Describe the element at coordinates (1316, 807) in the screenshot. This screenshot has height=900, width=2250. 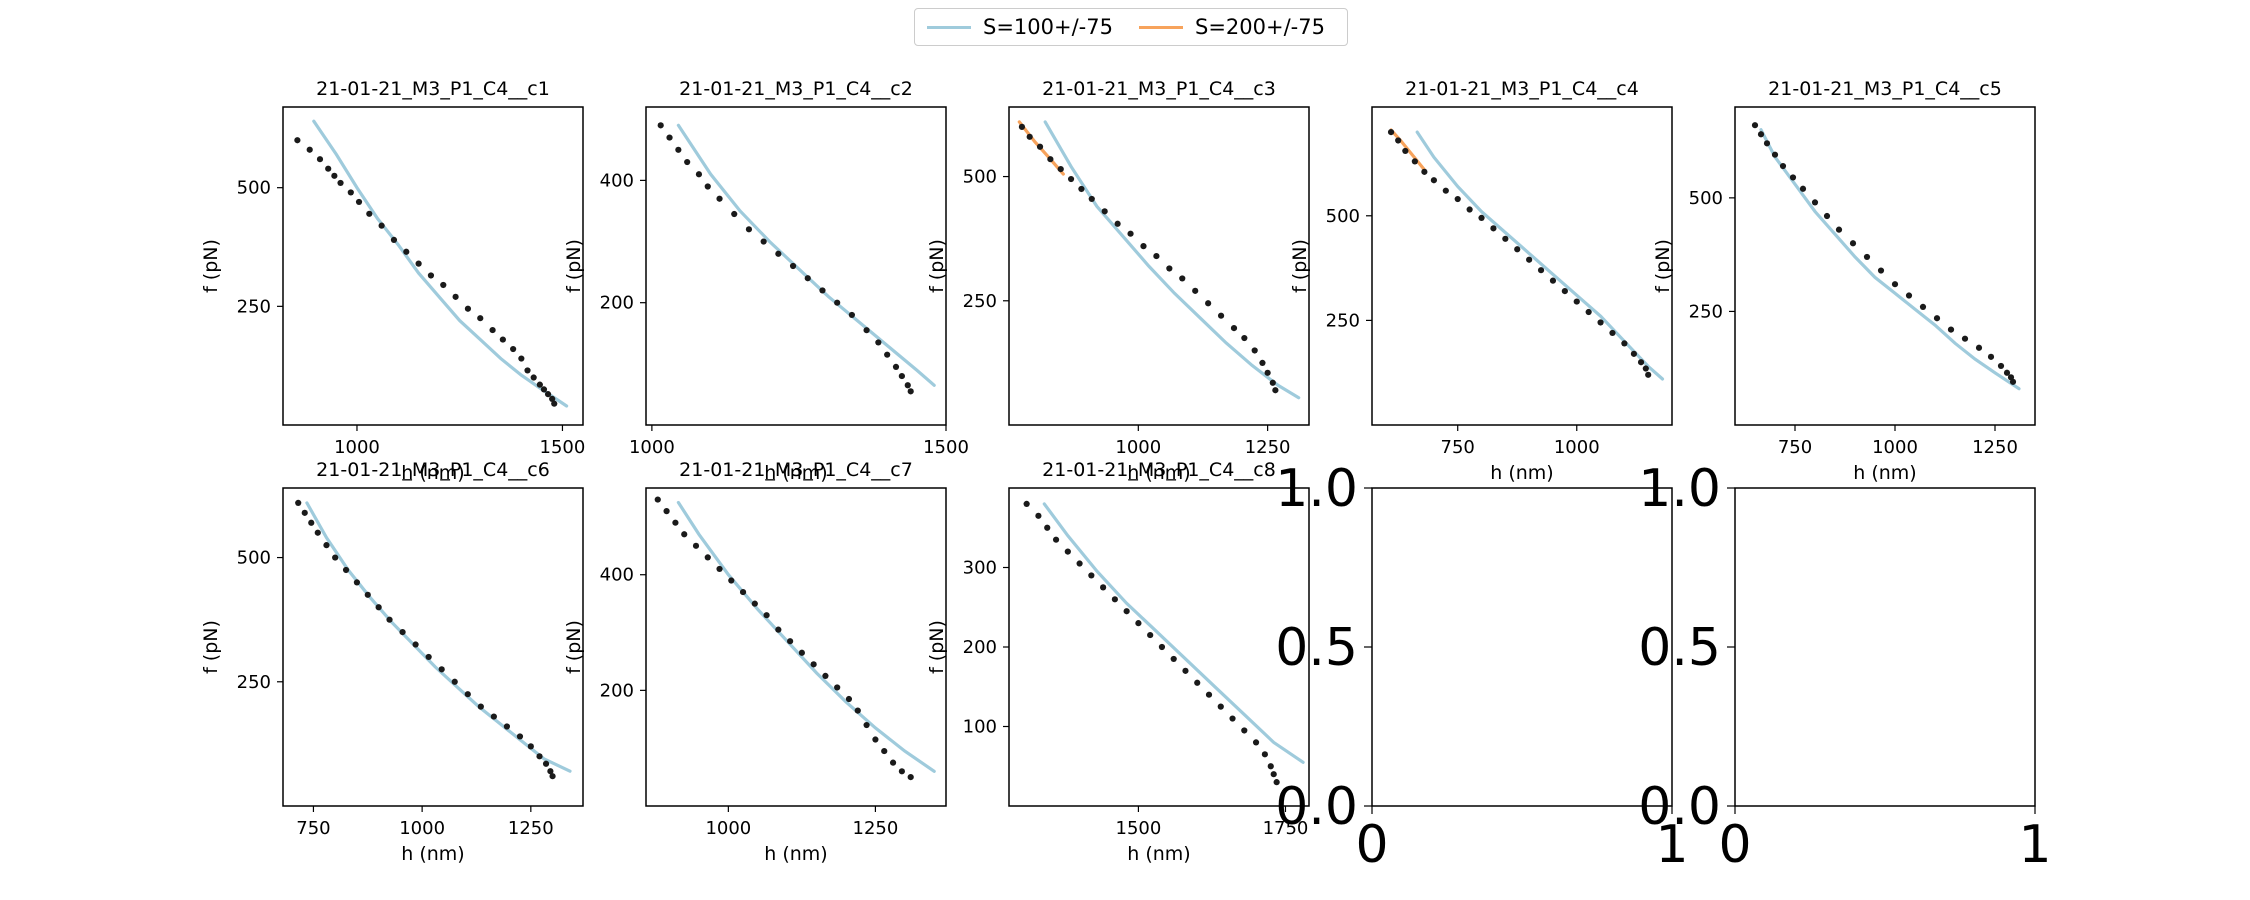
I see `y-tick-label: 0.0` at that location.